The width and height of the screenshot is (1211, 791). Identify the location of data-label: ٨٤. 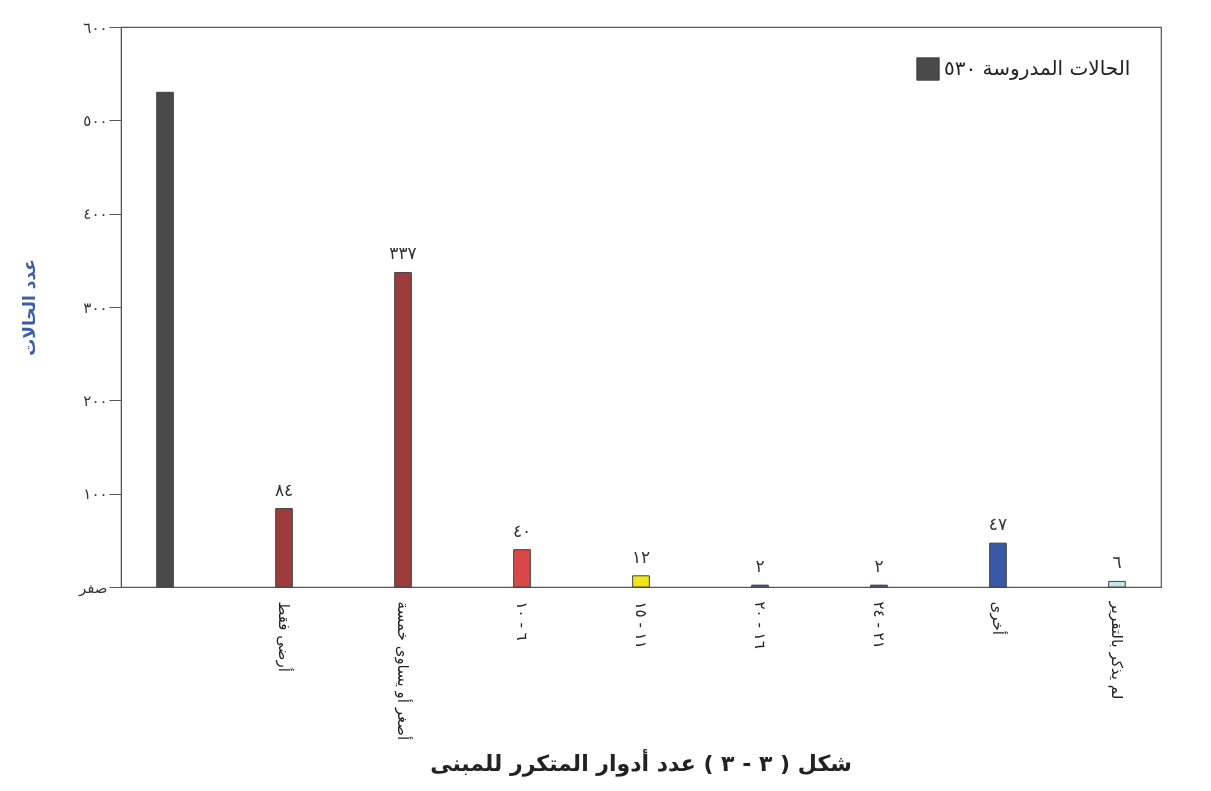
(284, 489).